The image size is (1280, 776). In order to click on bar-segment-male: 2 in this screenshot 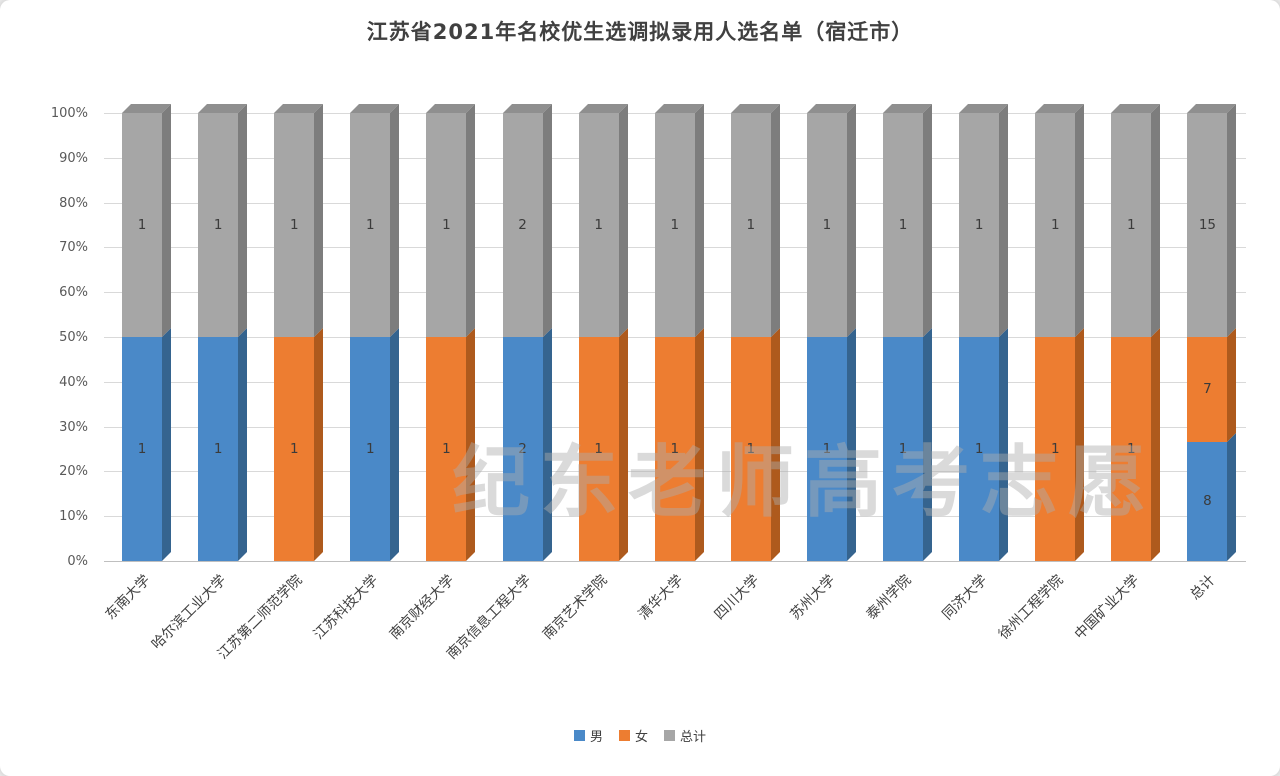, I will do `click(522, 449)`.